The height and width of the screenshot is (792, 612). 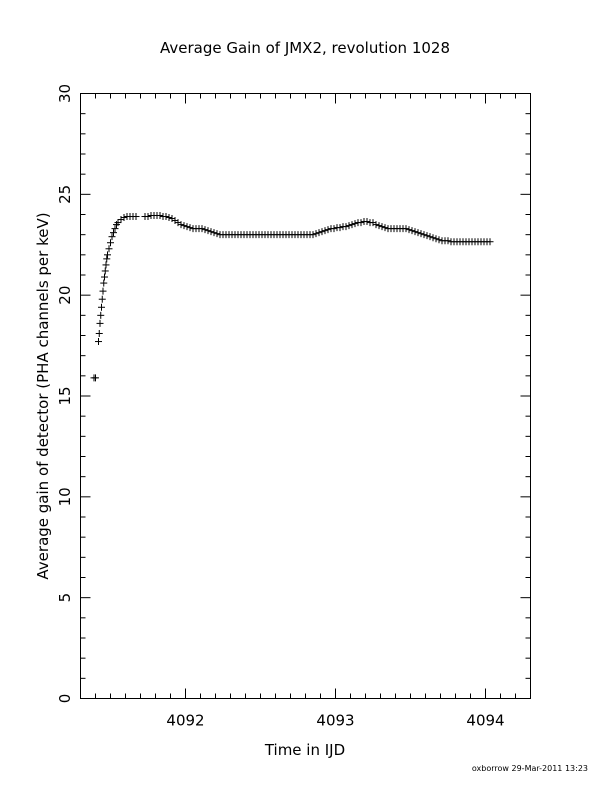 What do you see at coordinates (304, 750) in the screenshot?
I see `x-axis-label: Time in IJD` at bounding box center [304, 750].